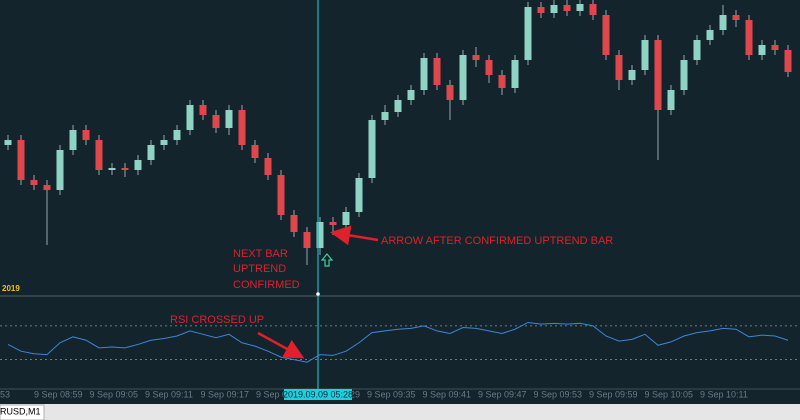 The image size is (800, 420). I want to click on time-label: 9 Sep 09:47, so click(502, 394).